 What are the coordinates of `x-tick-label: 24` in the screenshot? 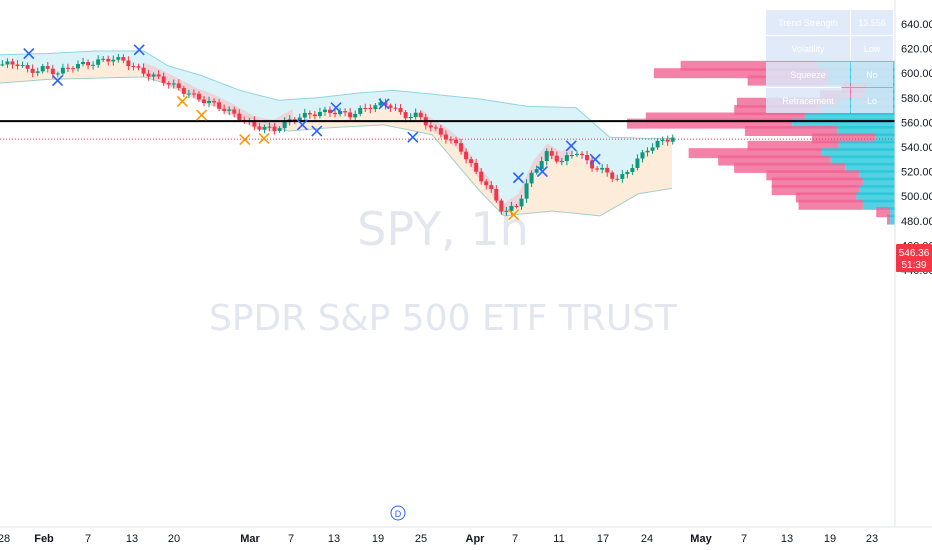 It's located at (647, 539).